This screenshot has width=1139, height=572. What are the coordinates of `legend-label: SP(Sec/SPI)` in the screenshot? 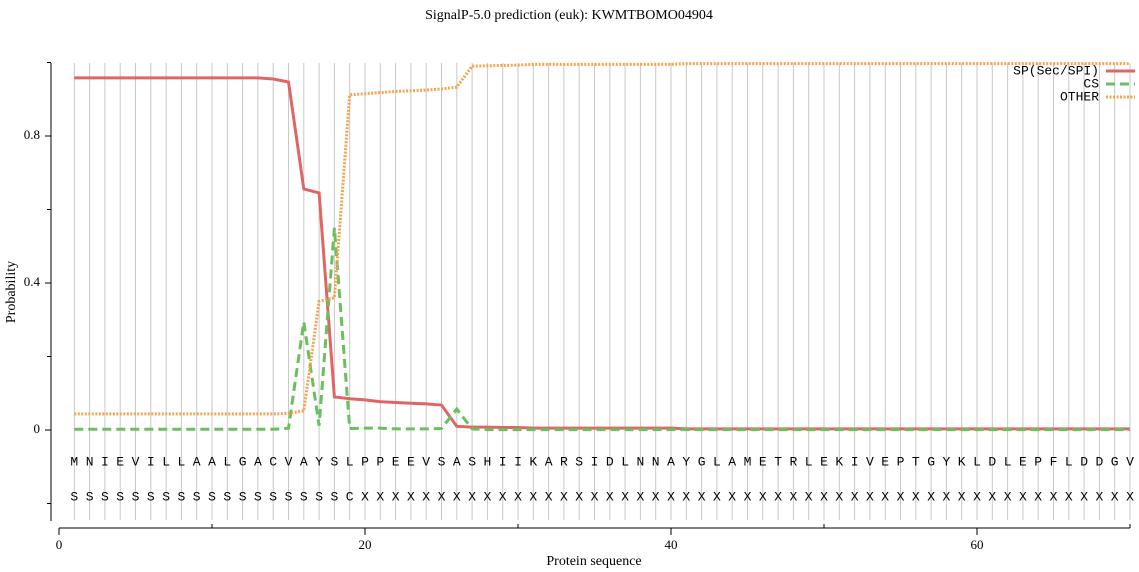 It's located at (1056, 70).